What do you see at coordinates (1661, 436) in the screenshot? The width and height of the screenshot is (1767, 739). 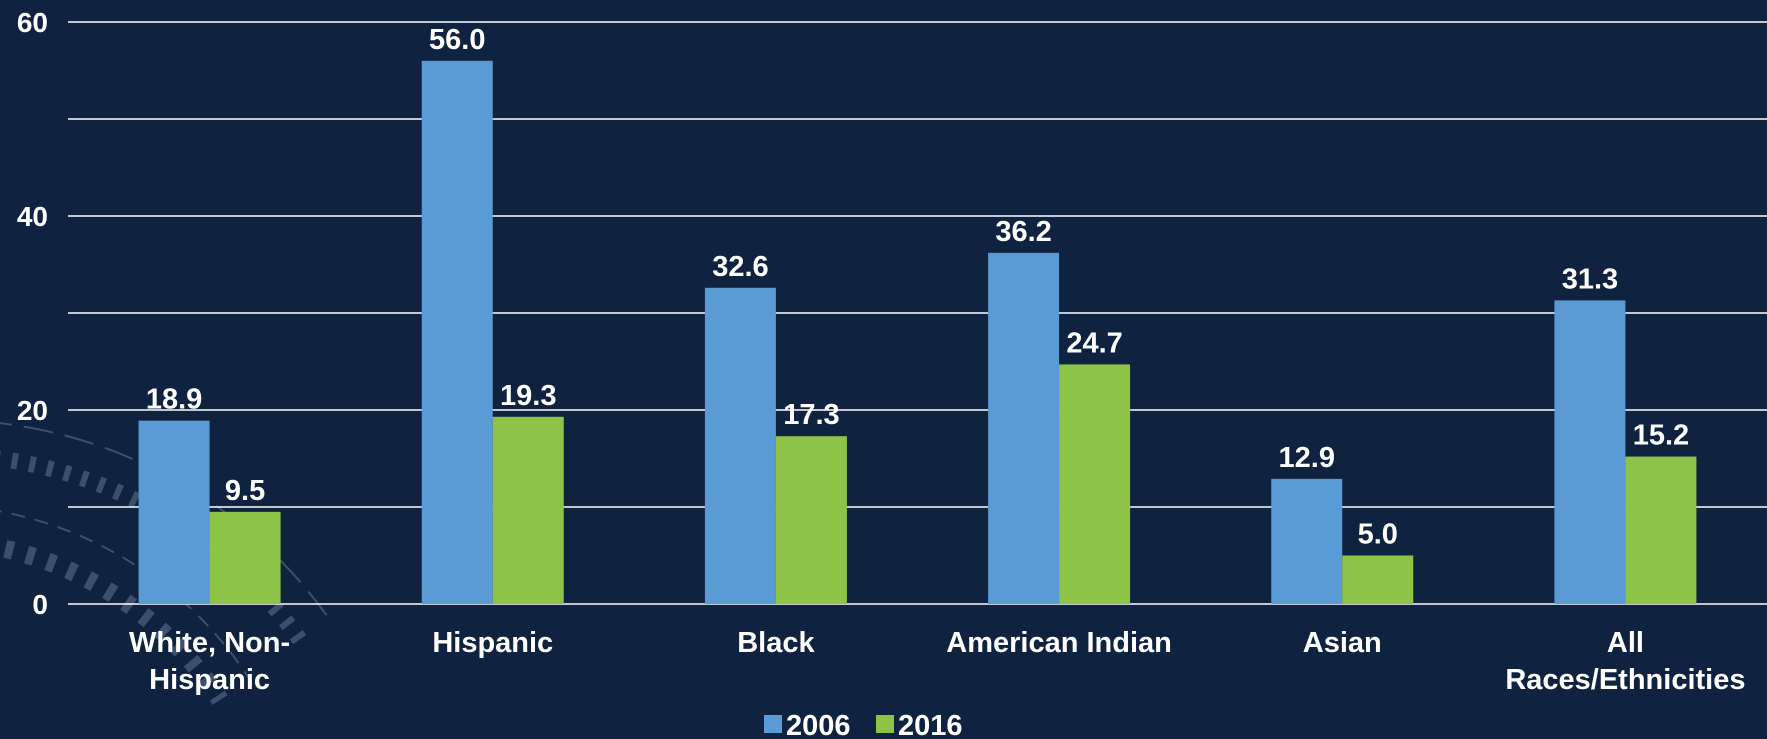 I see `data-label: 15.2` at bounding box center [1661, 436].